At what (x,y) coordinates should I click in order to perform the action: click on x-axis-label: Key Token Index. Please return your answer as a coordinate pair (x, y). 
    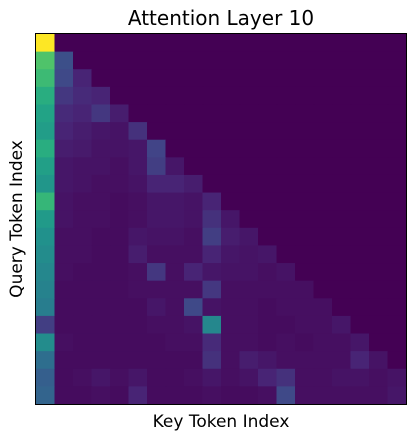
    Looking at the image, I should click on (221, 422).